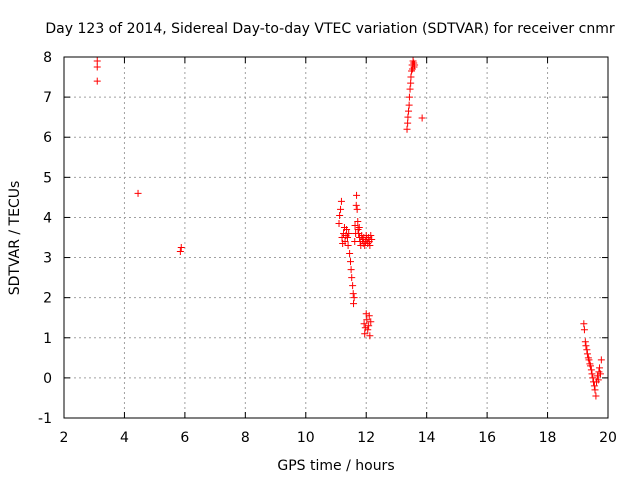  I want to click on y-tick-label: 0, so click(47, 379).